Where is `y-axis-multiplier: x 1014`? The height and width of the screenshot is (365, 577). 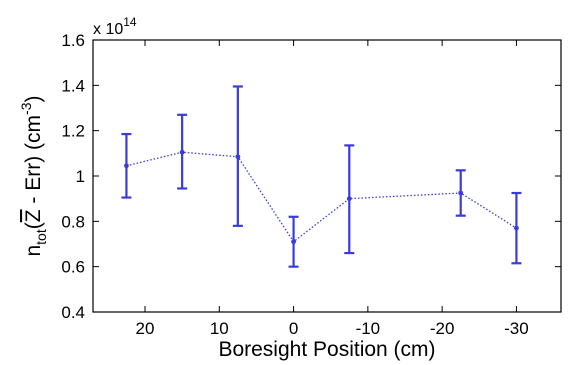 y-axis-multiplier: x 1014 is located at coordinates (115, 26).